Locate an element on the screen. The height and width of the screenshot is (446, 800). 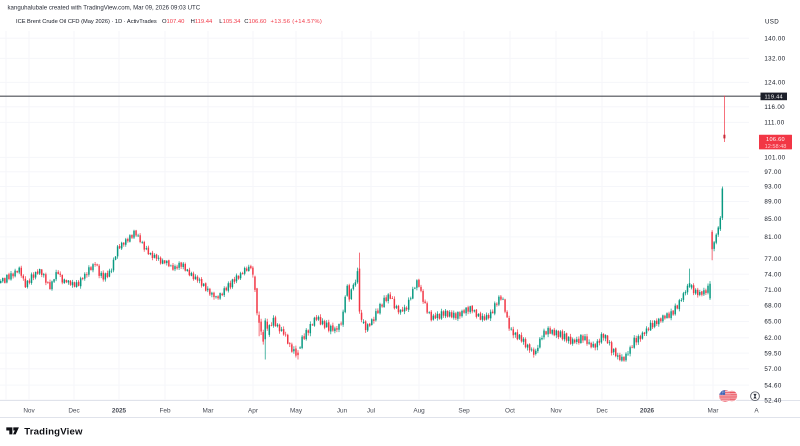
svg-text: 52.40 is located at coordinates (772, 400).